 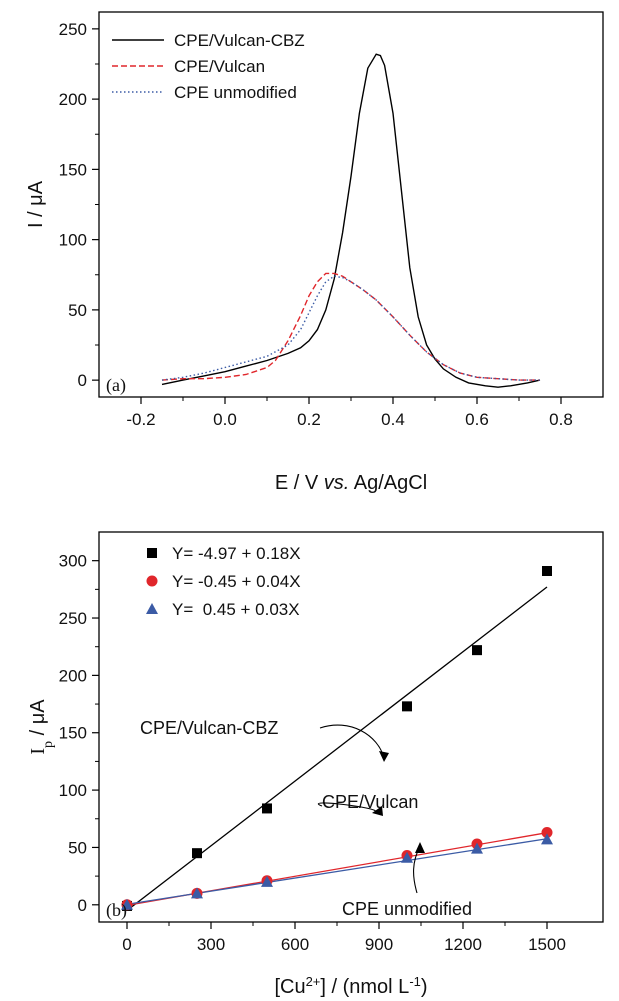 What do you see at coordinates (73, 99) in the screenshot?
I see `y-tick-label-a: 200` at bounding box center [73, 99].